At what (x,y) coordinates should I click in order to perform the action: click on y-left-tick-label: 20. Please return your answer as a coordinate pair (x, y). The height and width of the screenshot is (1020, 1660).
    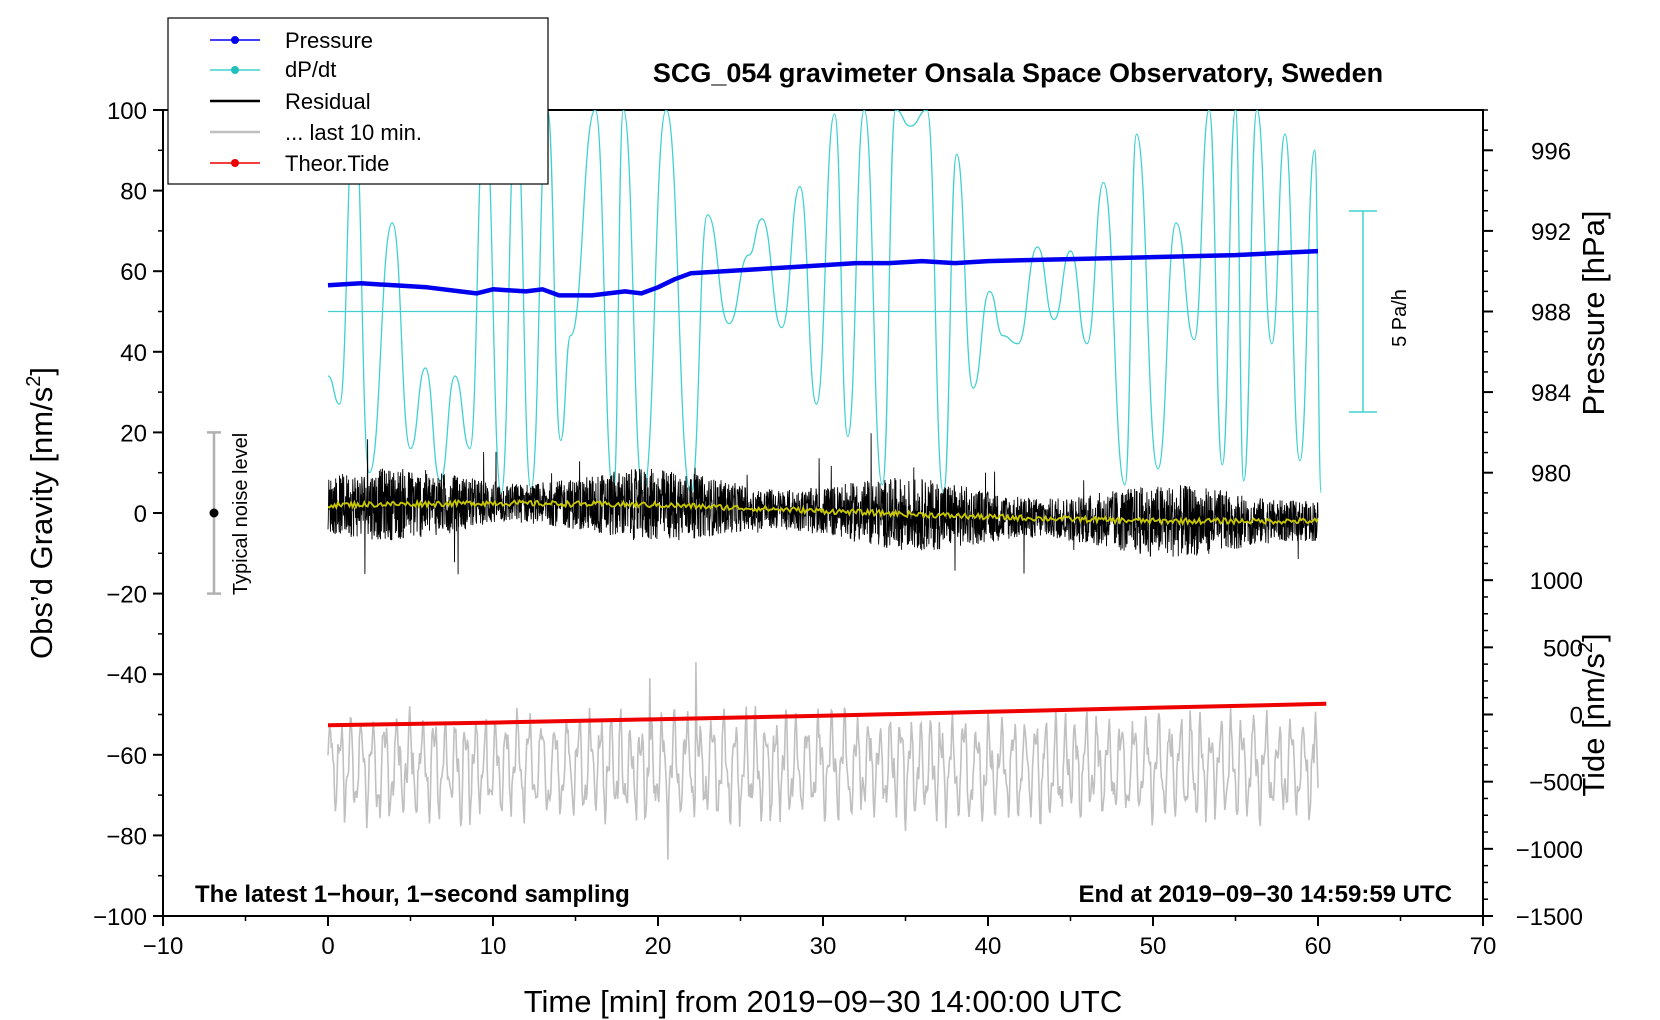
    Looking at the image, I should click on (133, 433).